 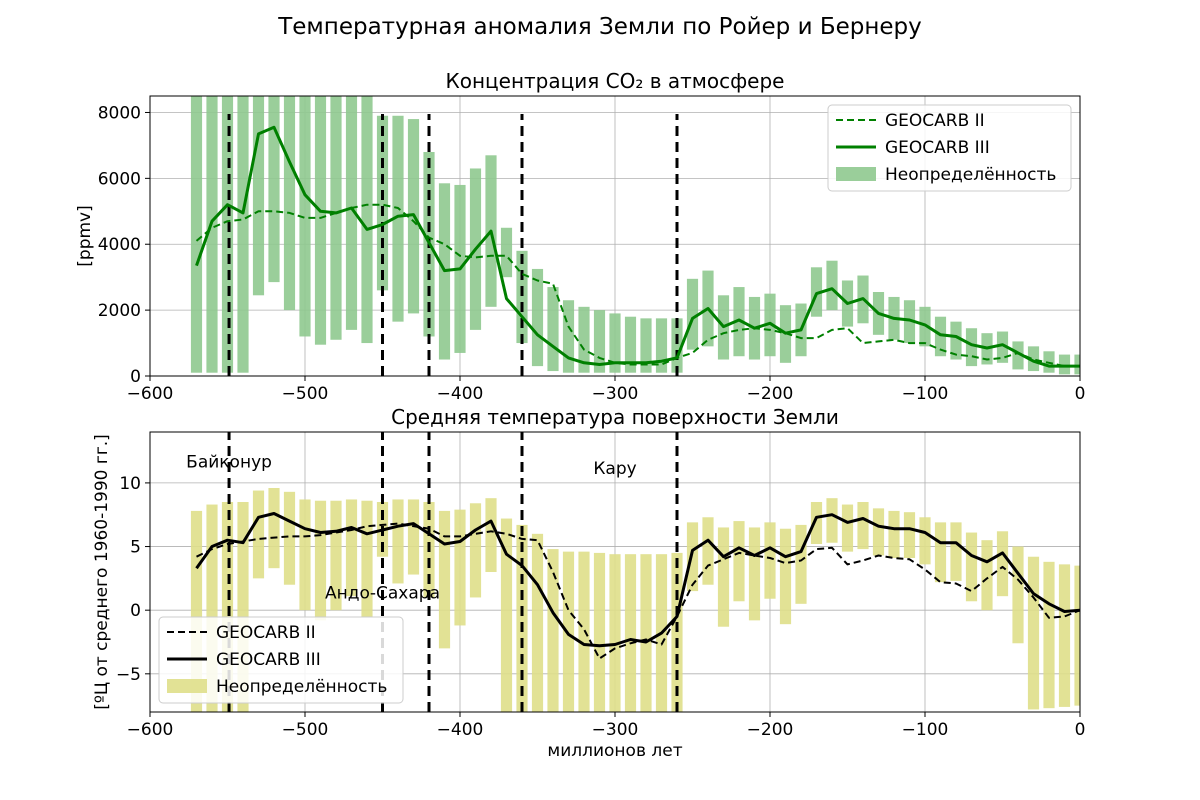 What do you see at coordinates (637, 580) in the screenshot?
I see `temp-series-geocarb-iii` at bounding box center [637, 580].